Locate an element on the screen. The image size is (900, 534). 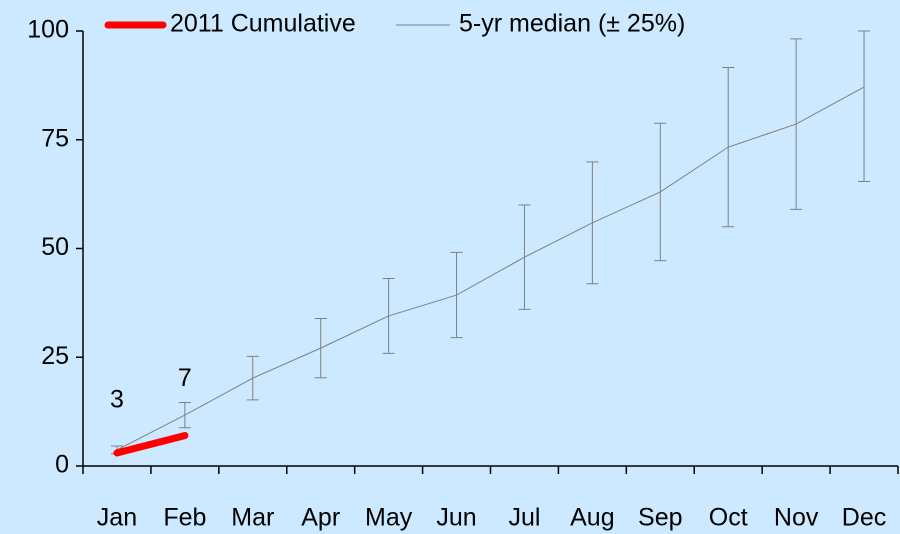
x-tick-label: Apr is located at coordinates (320, 518).